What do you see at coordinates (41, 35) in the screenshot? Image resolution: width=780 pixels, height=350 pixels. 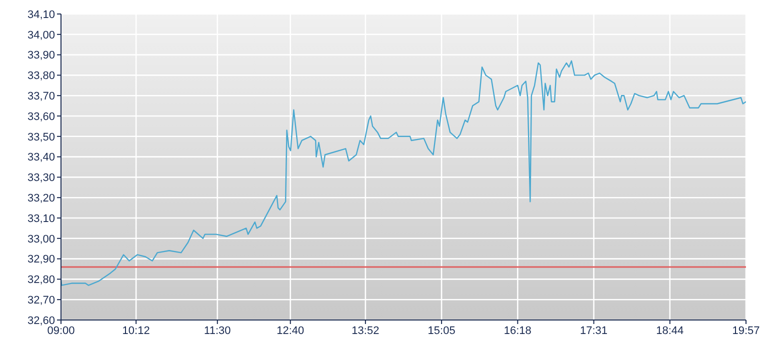 I see `y-tick-label: 34,00` at bounding box center [41, 35].